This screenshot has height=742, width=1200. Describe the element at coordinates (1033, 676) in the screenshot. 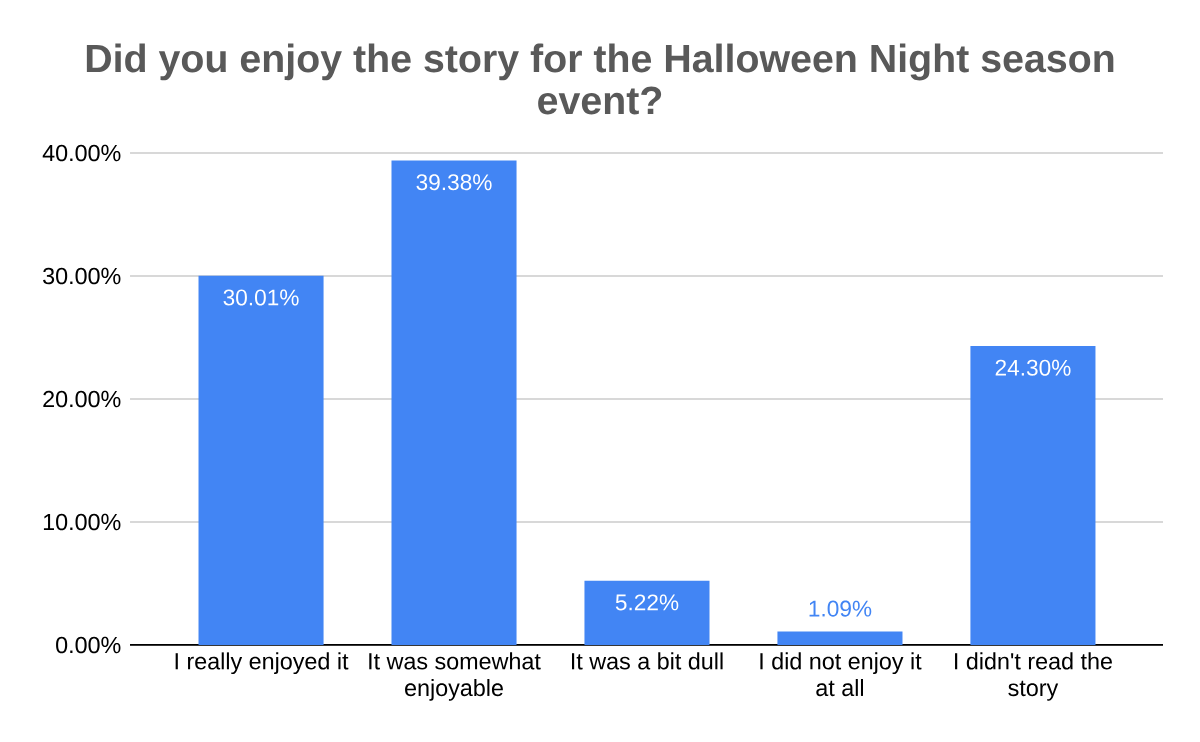

I see `x-tick-label: I didn't read the story` at that location.